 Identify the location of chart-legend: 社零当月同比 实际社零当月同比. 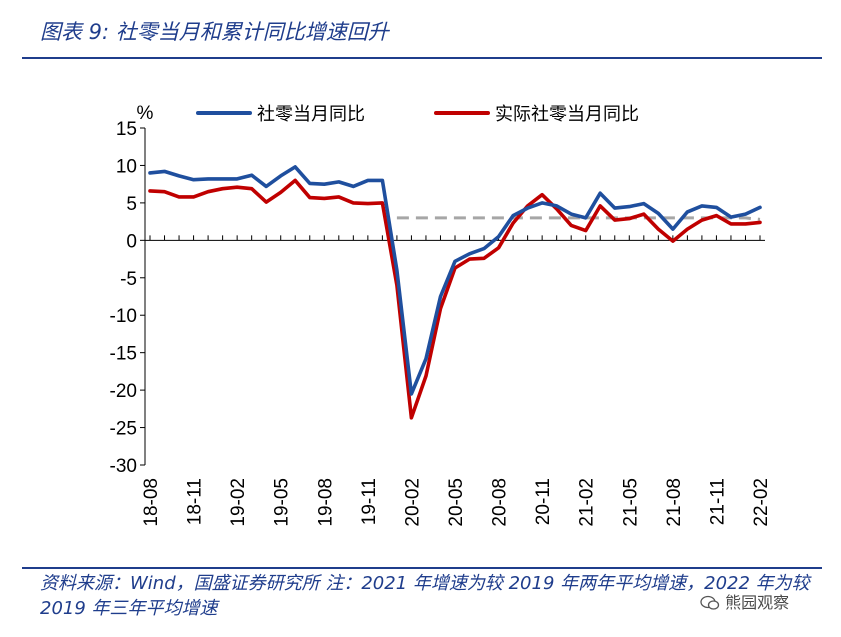
(417, 114).